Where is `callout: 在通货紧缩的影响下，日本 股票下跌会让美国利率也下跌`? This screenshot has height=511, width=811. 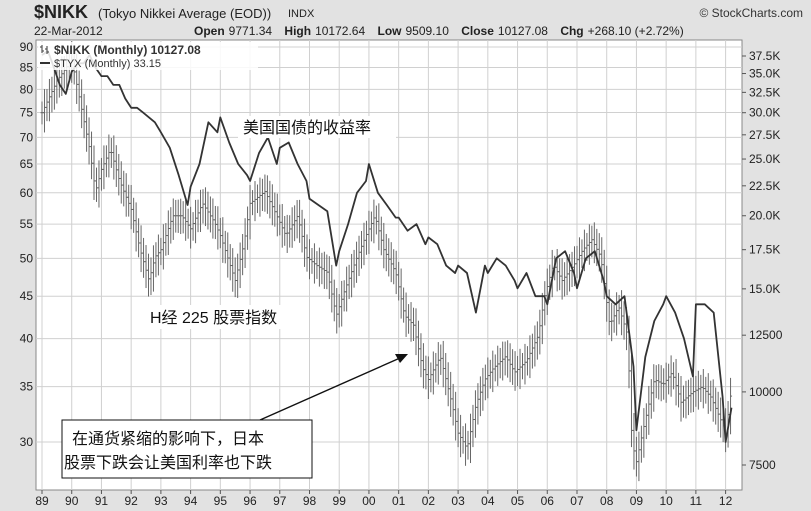
callout: 在通货紧缩的影响下，日本 股票下跌会让美国利率也下跌 is located at coordinates (234, 416).